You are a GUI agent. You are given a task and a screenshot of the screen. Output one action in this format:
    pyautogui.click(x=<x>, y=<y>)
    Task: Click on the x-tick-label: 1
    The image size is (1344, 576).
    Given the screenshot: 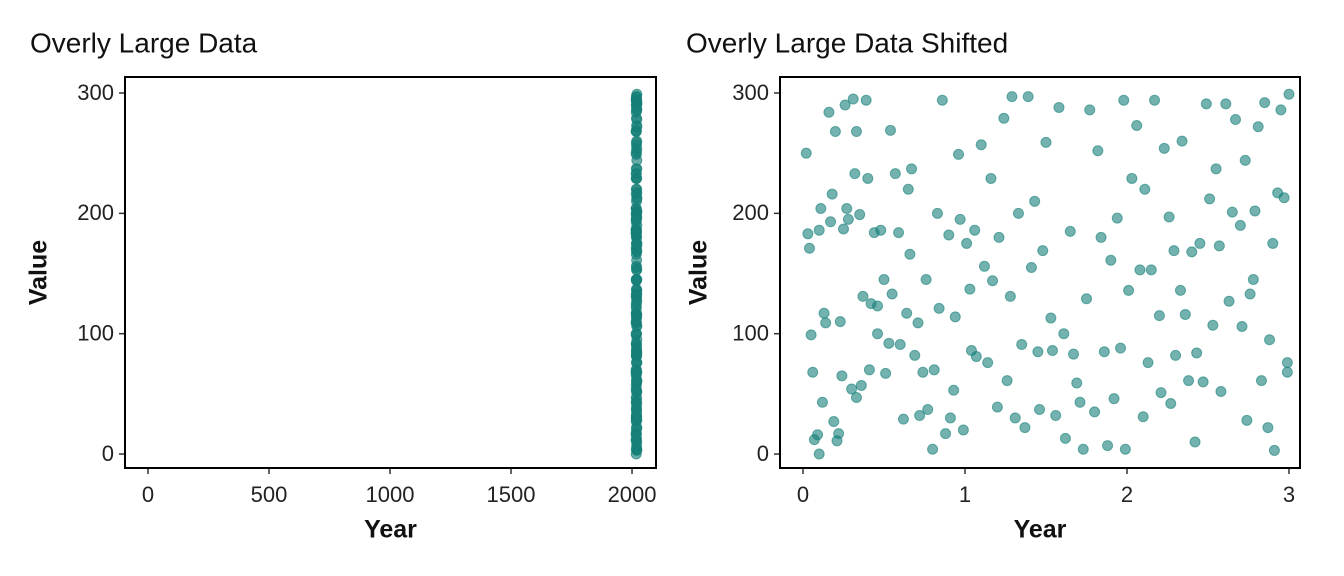 What is the action you would take?
    pyautogui.click(x=965, y=494)
    